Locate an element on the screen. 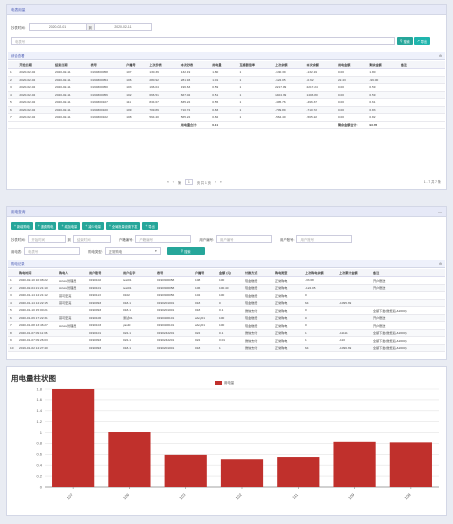 This screenshot has width=453, height=524. table-cell: 现金缴费 is located at coordinates (258, 325).